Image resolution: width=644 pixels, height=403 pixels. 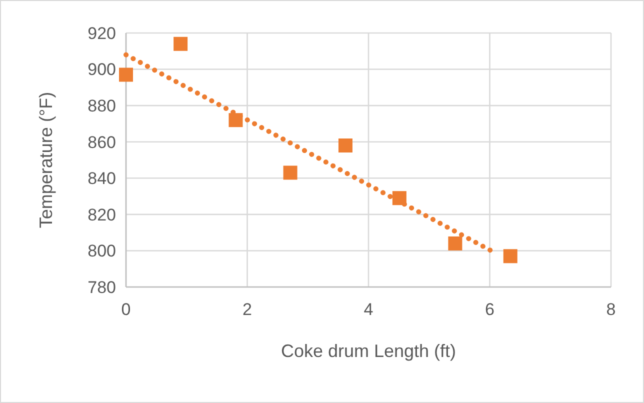 What do you see at coordinates (102, 178) in the screenshot?
I see `y-tick-label: 840` at bounding box center [102, 178].